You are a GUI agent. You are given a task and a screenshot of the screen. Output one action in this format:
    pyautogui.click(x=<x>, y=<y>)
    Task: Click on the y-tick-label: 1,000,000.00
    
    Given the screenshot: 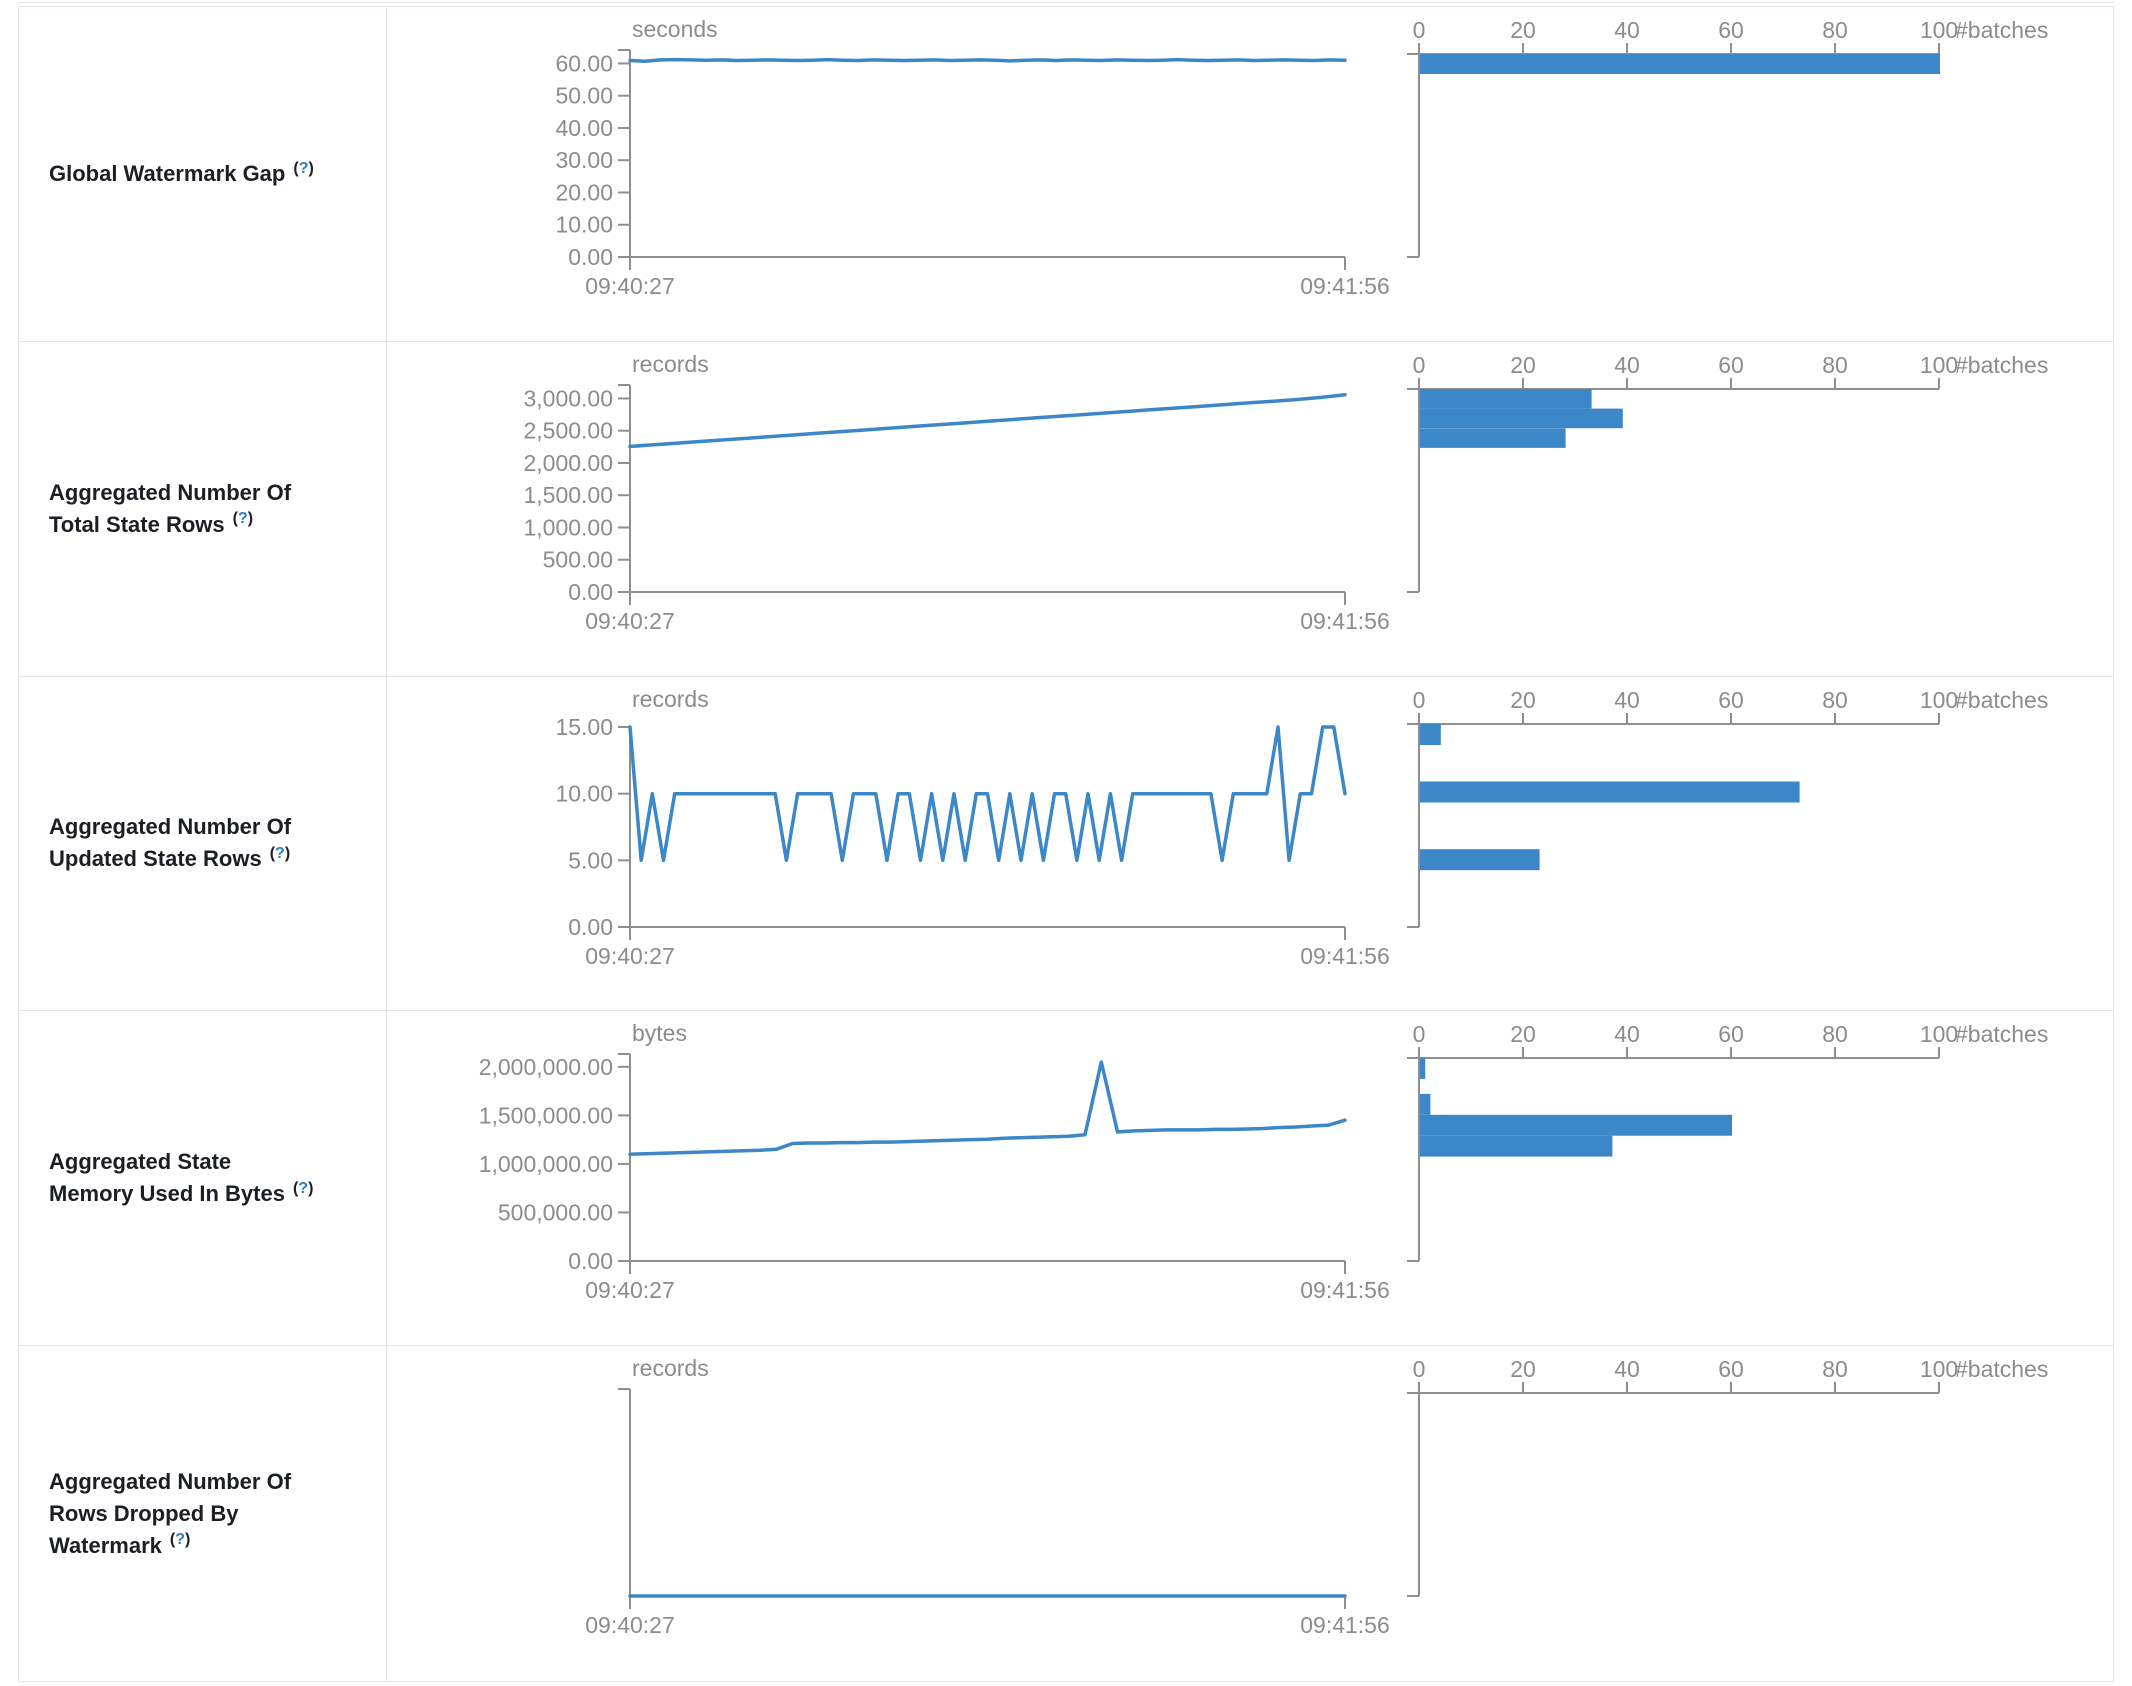 What is the action you would take?
    pyautogui.click(x=546, y=1164)
    